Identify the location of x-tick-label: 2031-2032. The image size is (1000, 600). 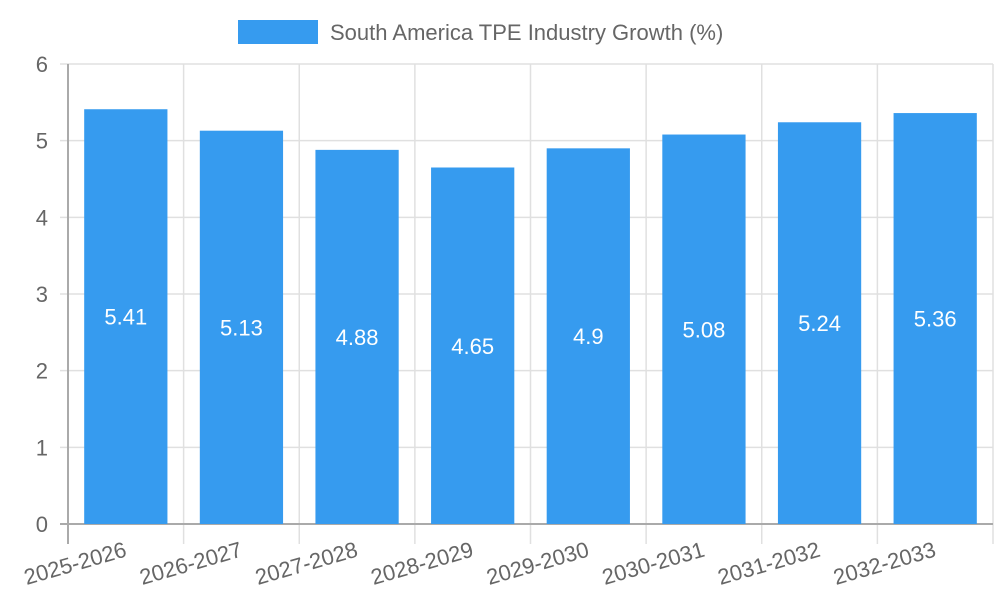
(769, 563).